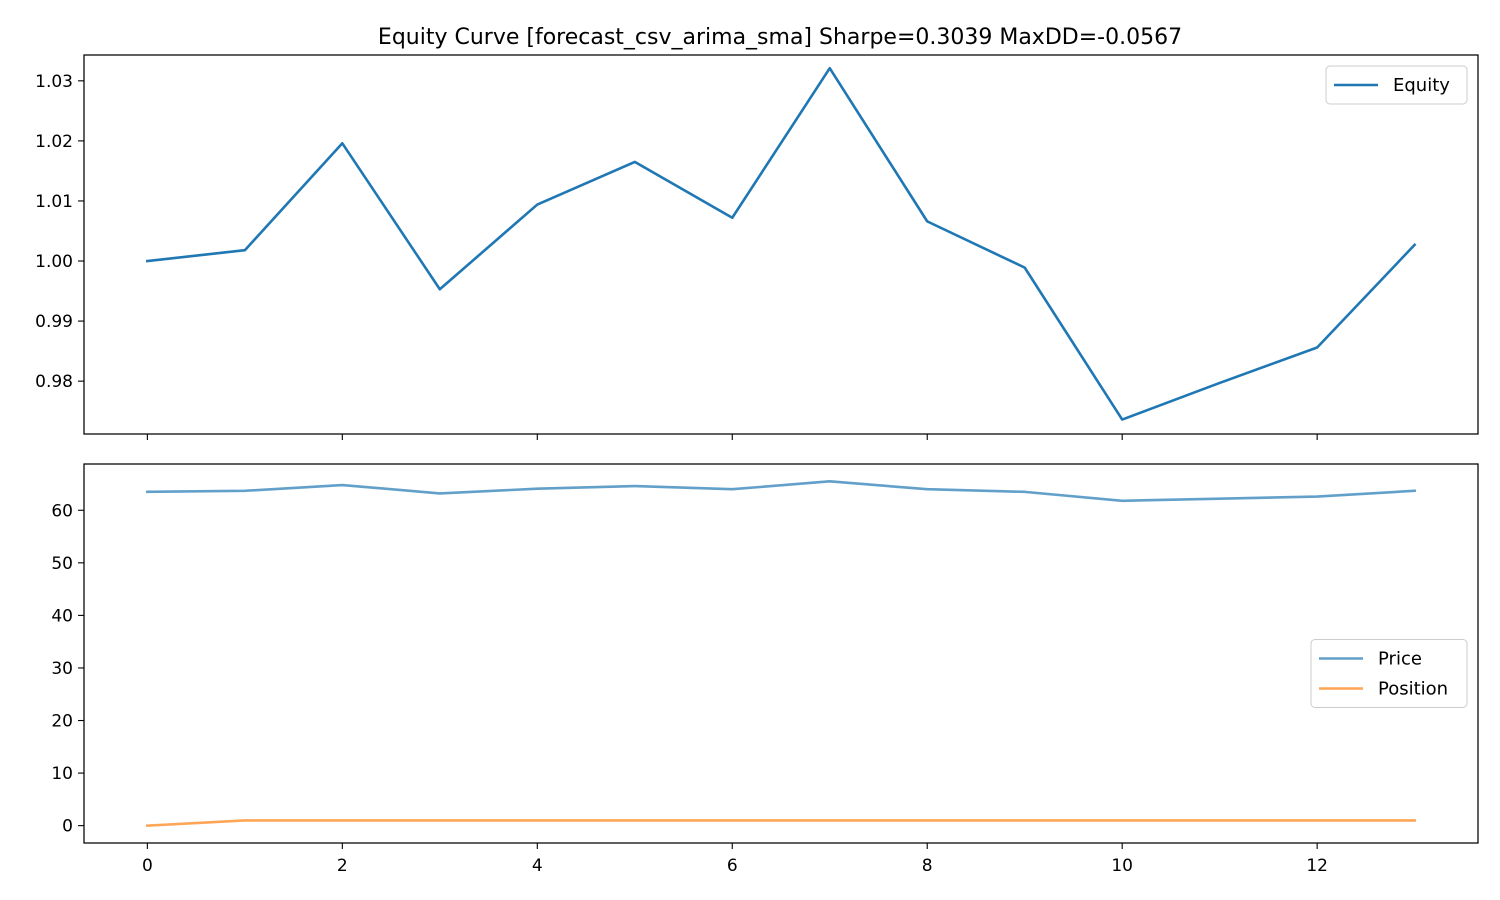  What do you see at coordinates (54, 142) in the screenshot?
I see `y-tick-label: 1.02` at bounding box center [54, 142].